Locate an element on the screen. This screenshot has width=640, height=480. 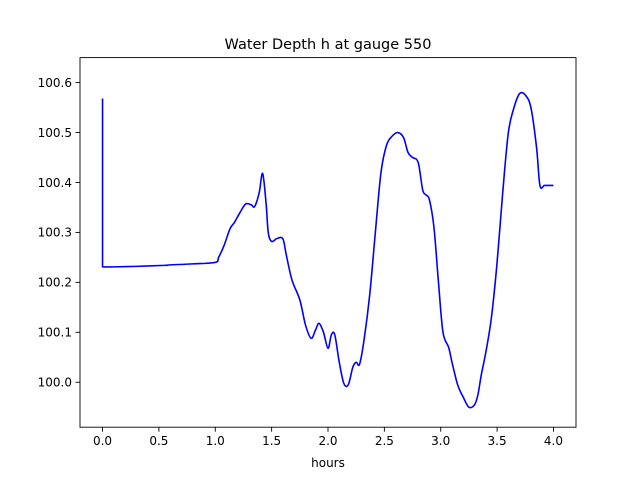
x-tick-label: 1.5 is located at coordinates (271, 441).